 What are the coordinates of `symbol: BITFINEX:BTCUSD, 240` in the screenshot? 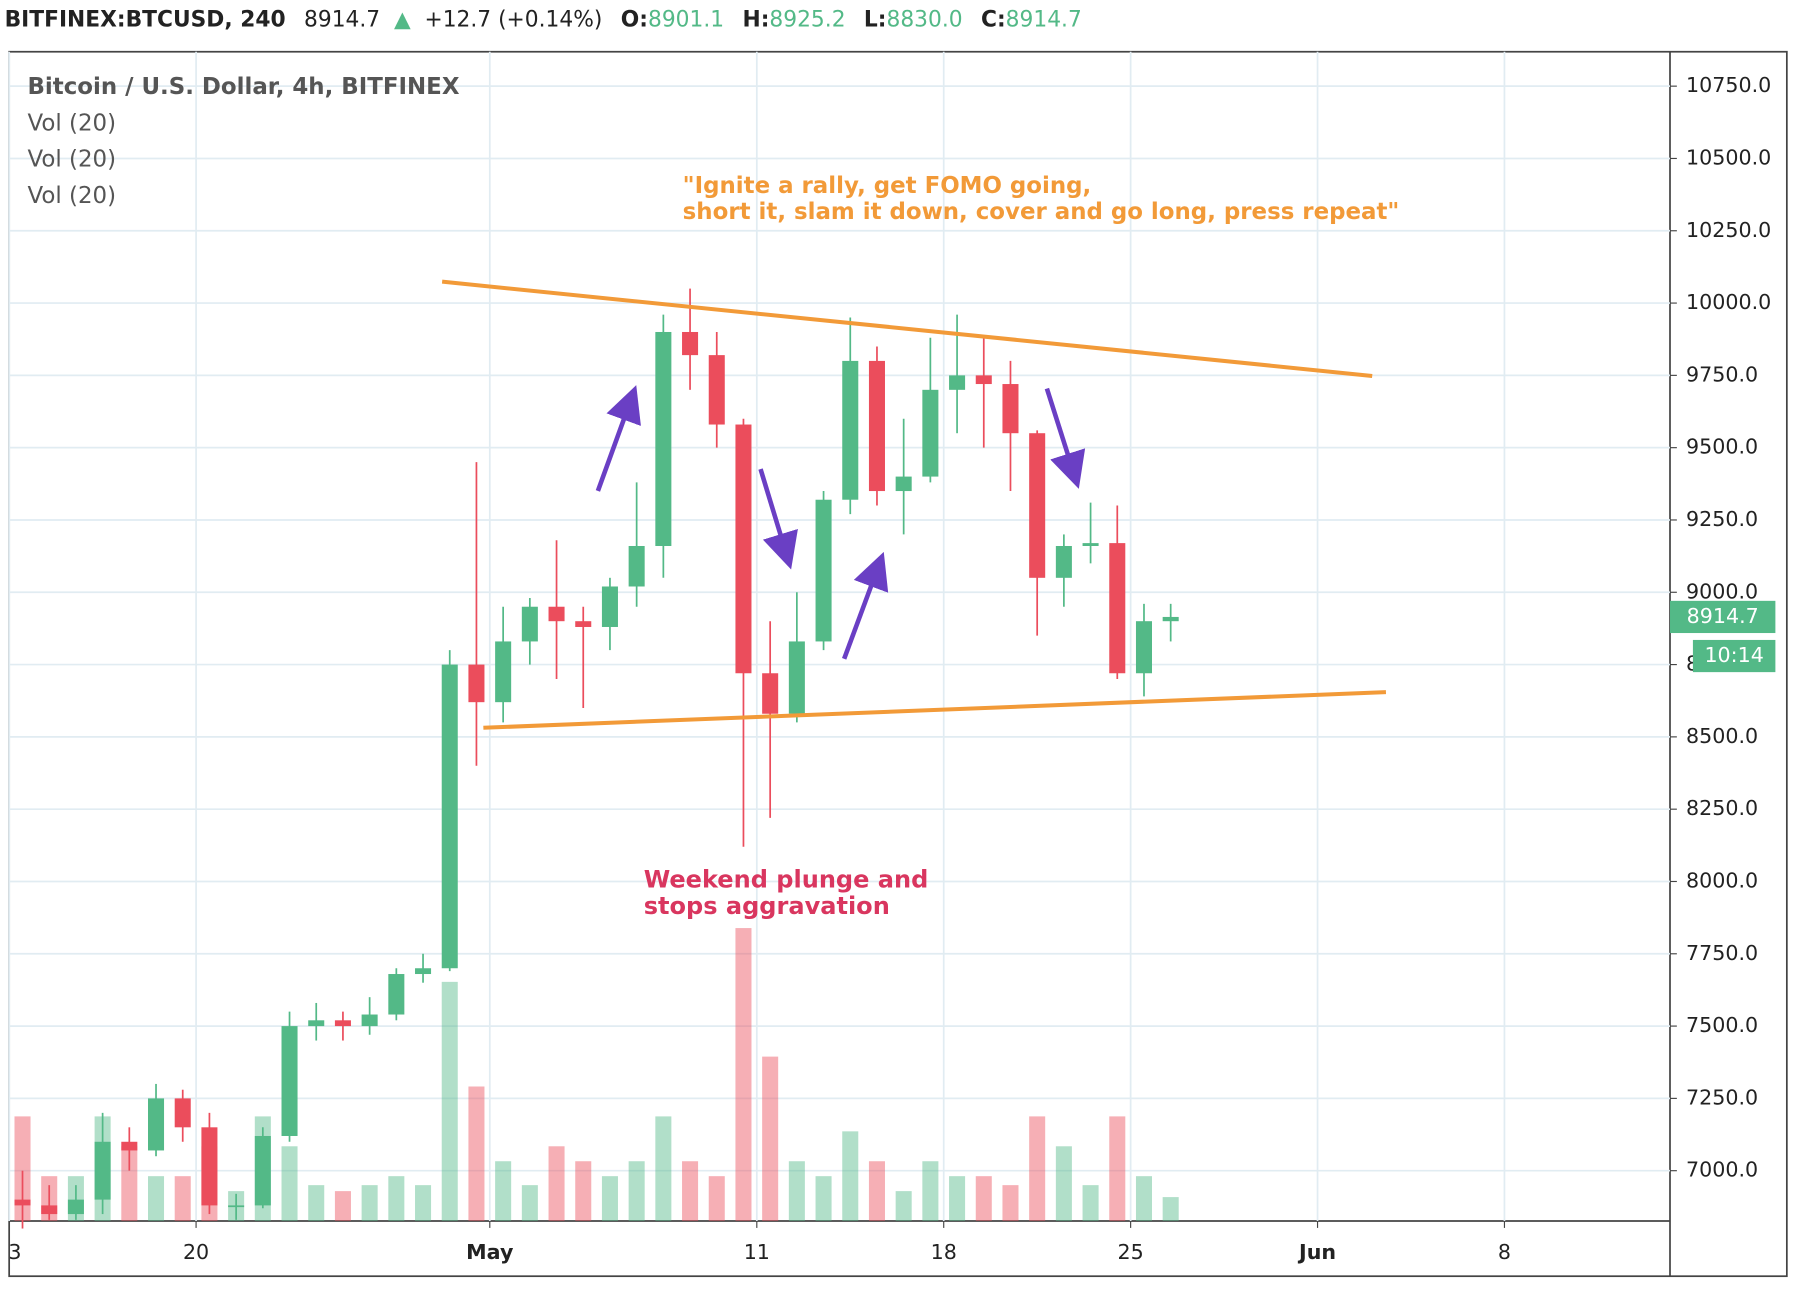 It's located at (145, 20).